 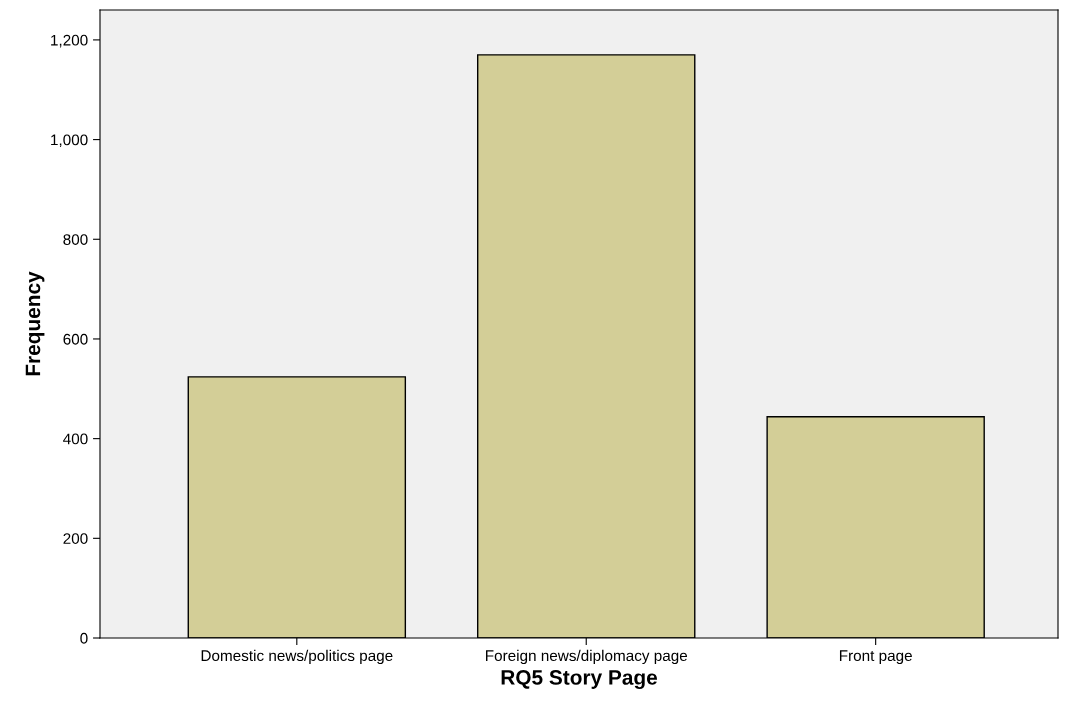 What do you see at coordinates (297, 657) in the screenshot?
I see `x-tick-label: Domestic news/politics page` at bounding box center [297, 657].